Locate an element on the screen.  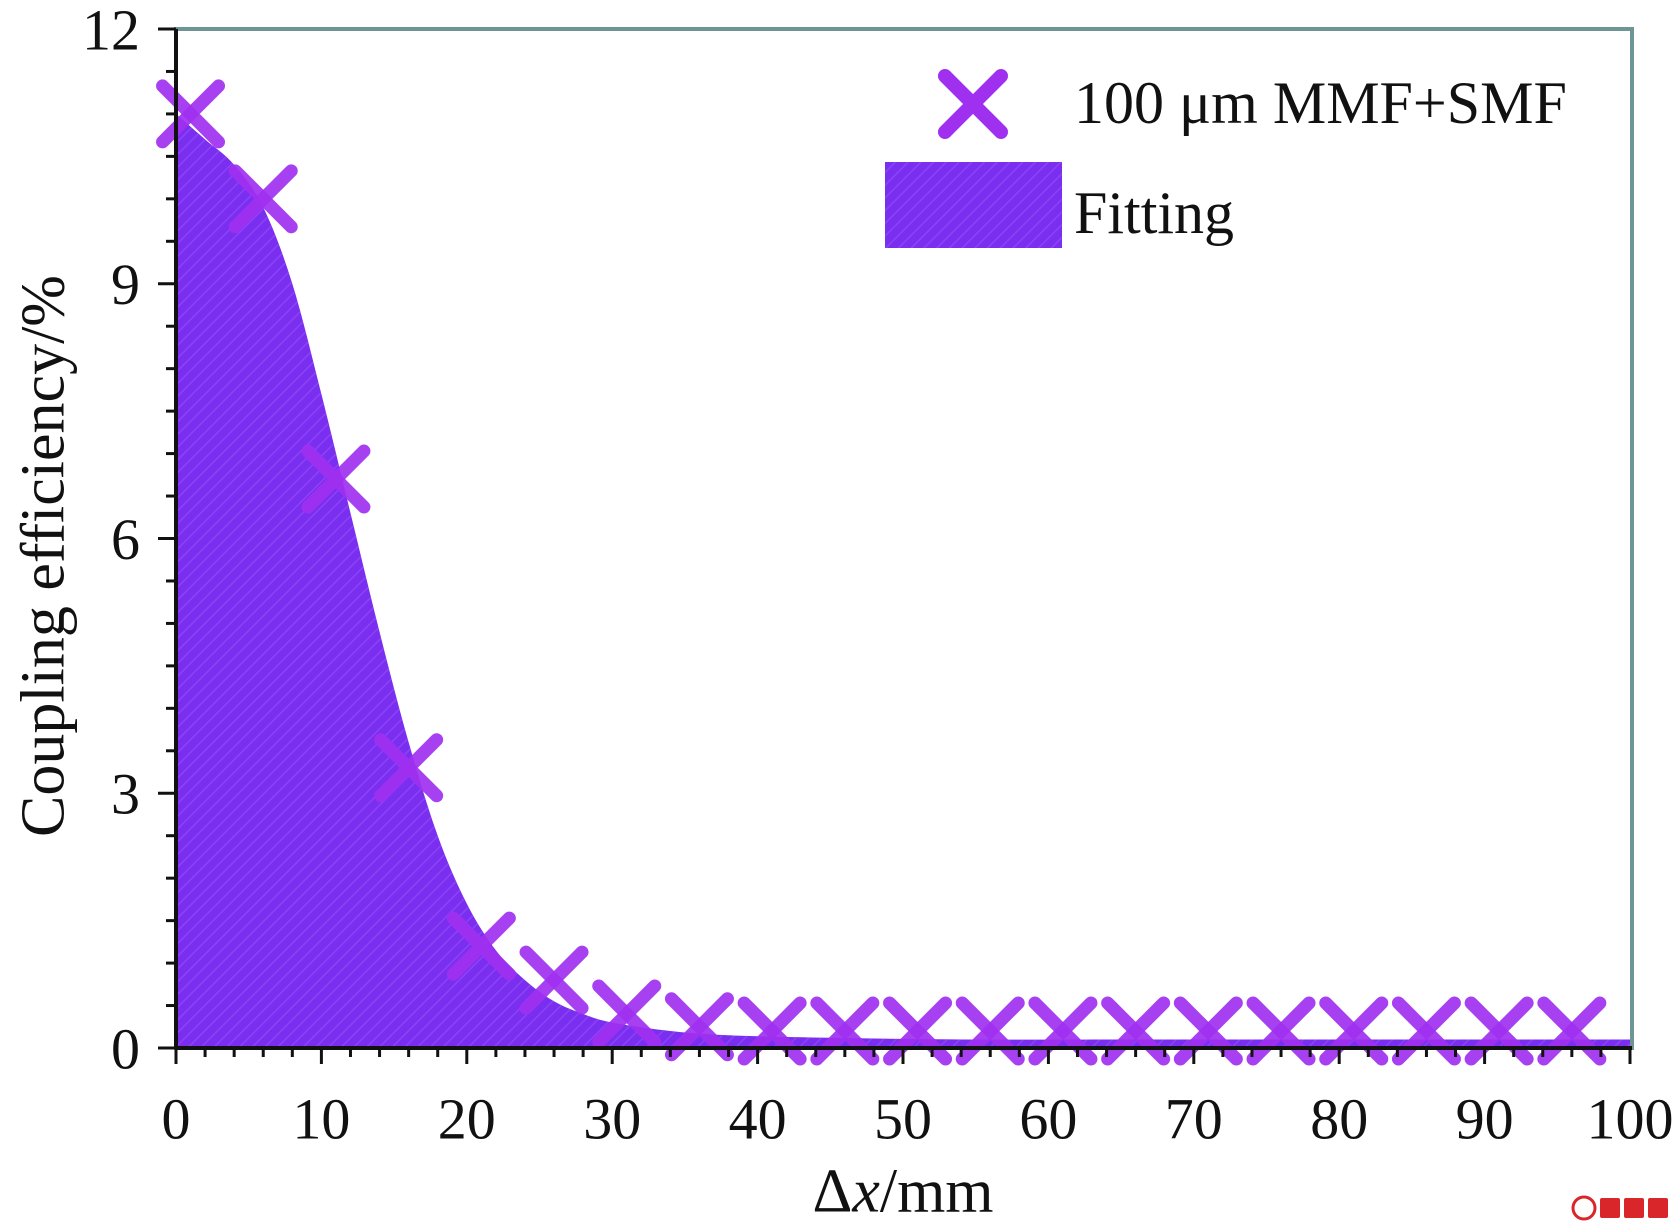
x-tick-label: 80 is located at coordinates (1339, 1118).